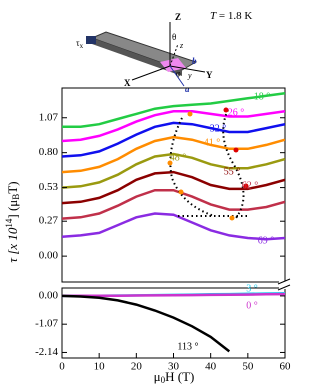 The image size is (320, 385). What do you see at coordinates (49, 187) in the screenshot?
I see `y-tick-label: 0.53` at bounding box center [49, 187].